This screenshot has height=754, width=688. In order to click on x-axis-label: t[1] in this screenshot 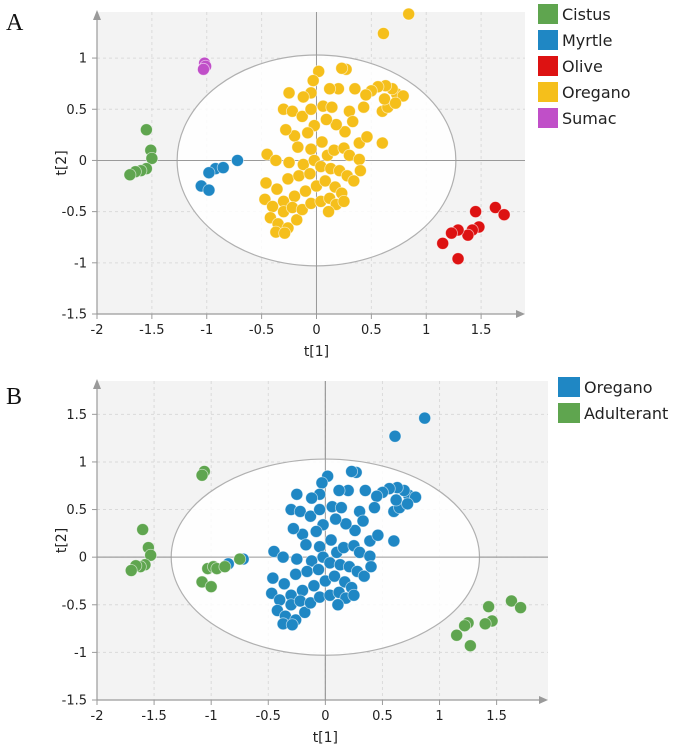, I will do `click(316, 352)`.